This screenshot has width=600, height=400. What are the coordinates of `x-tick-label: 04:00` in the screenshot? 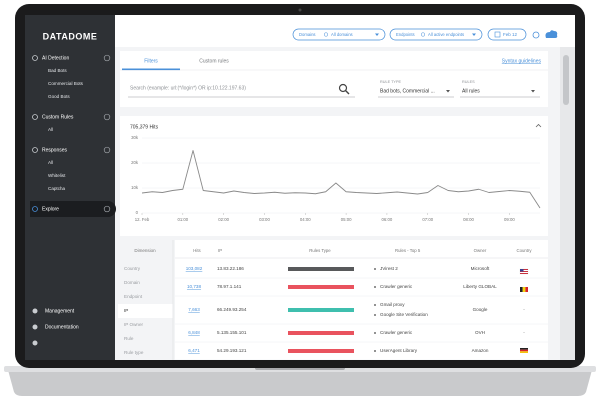 It's located at (305, 219).